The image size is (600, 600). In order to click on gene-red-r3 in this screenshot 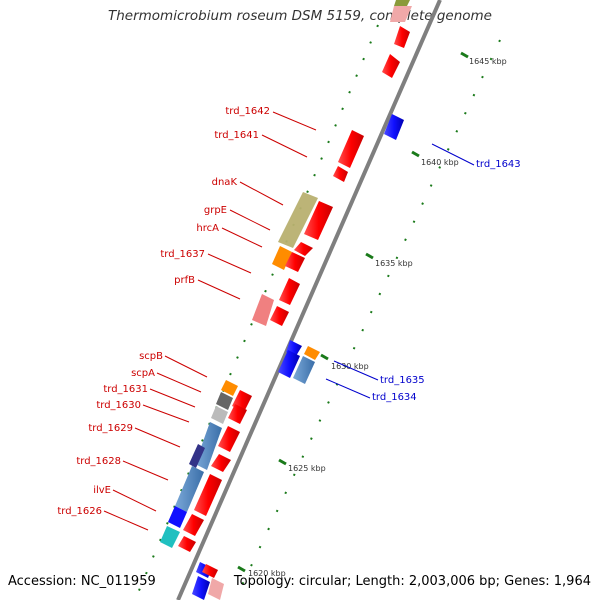, I will do `click(229, 439)`.